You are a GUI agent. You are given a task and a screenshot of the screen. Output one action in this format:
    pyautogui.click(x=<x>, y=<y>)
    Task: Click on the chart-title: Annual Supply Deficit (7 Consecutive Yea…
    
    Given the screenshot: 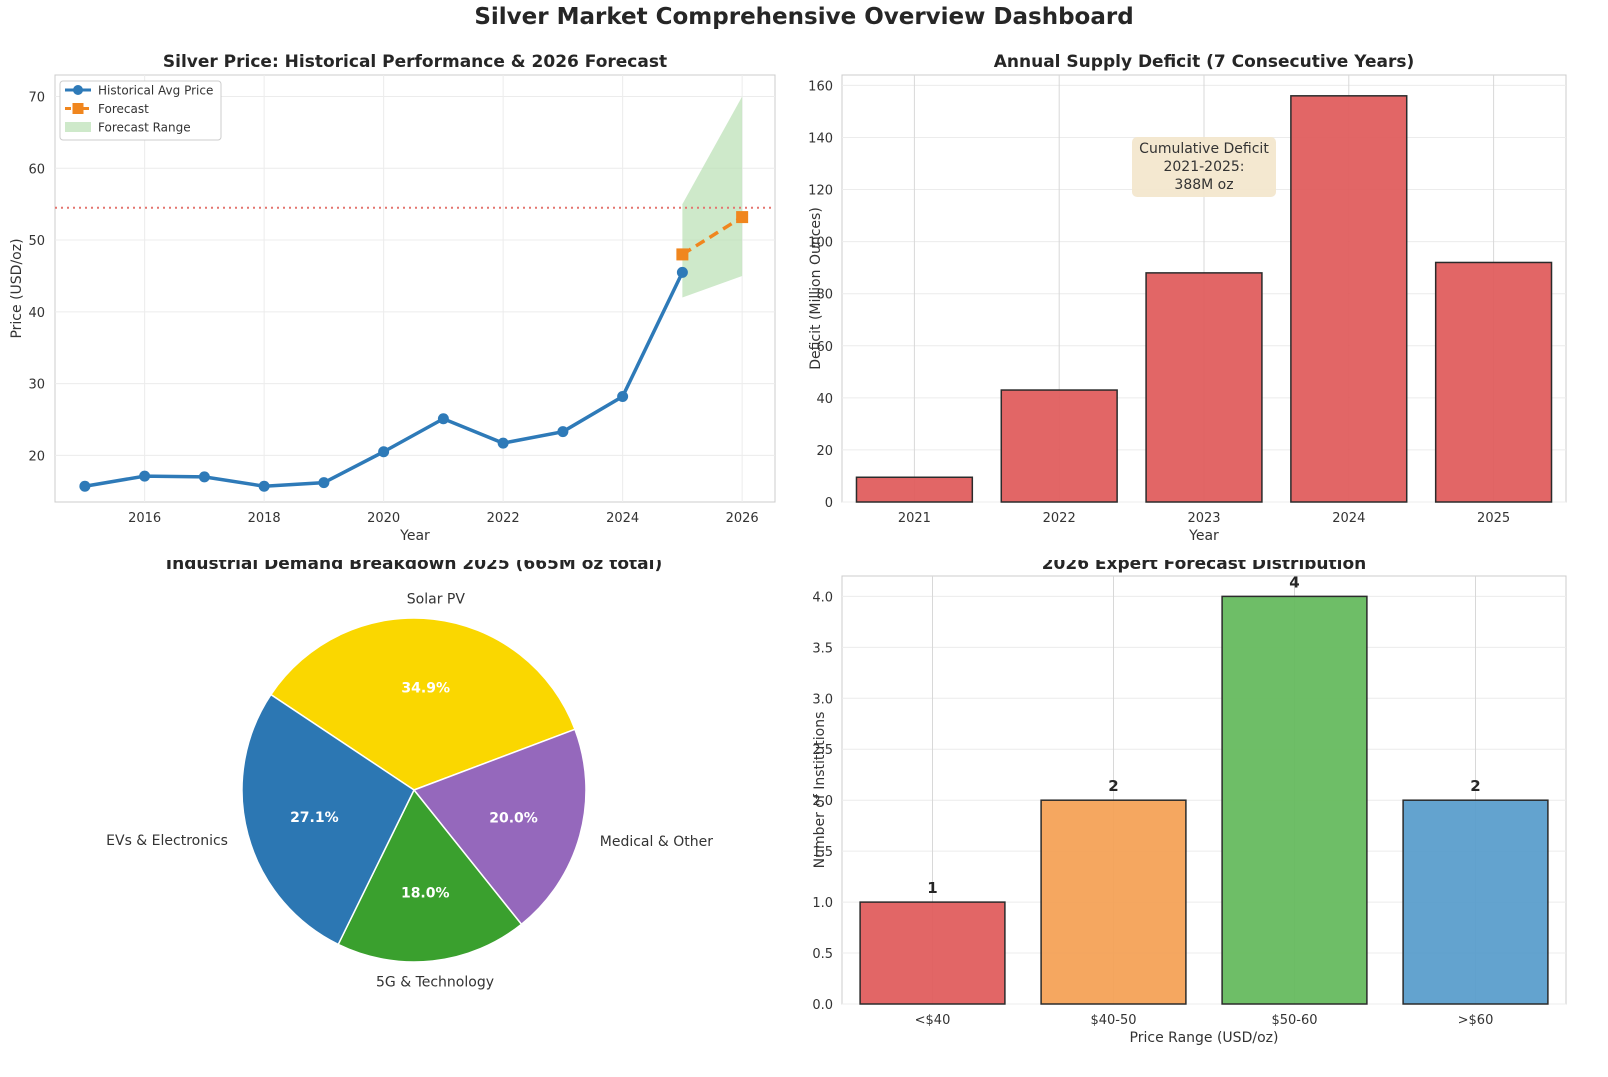 What is the action you would take?
    pyautogui.click(x=1204, y=62)
    